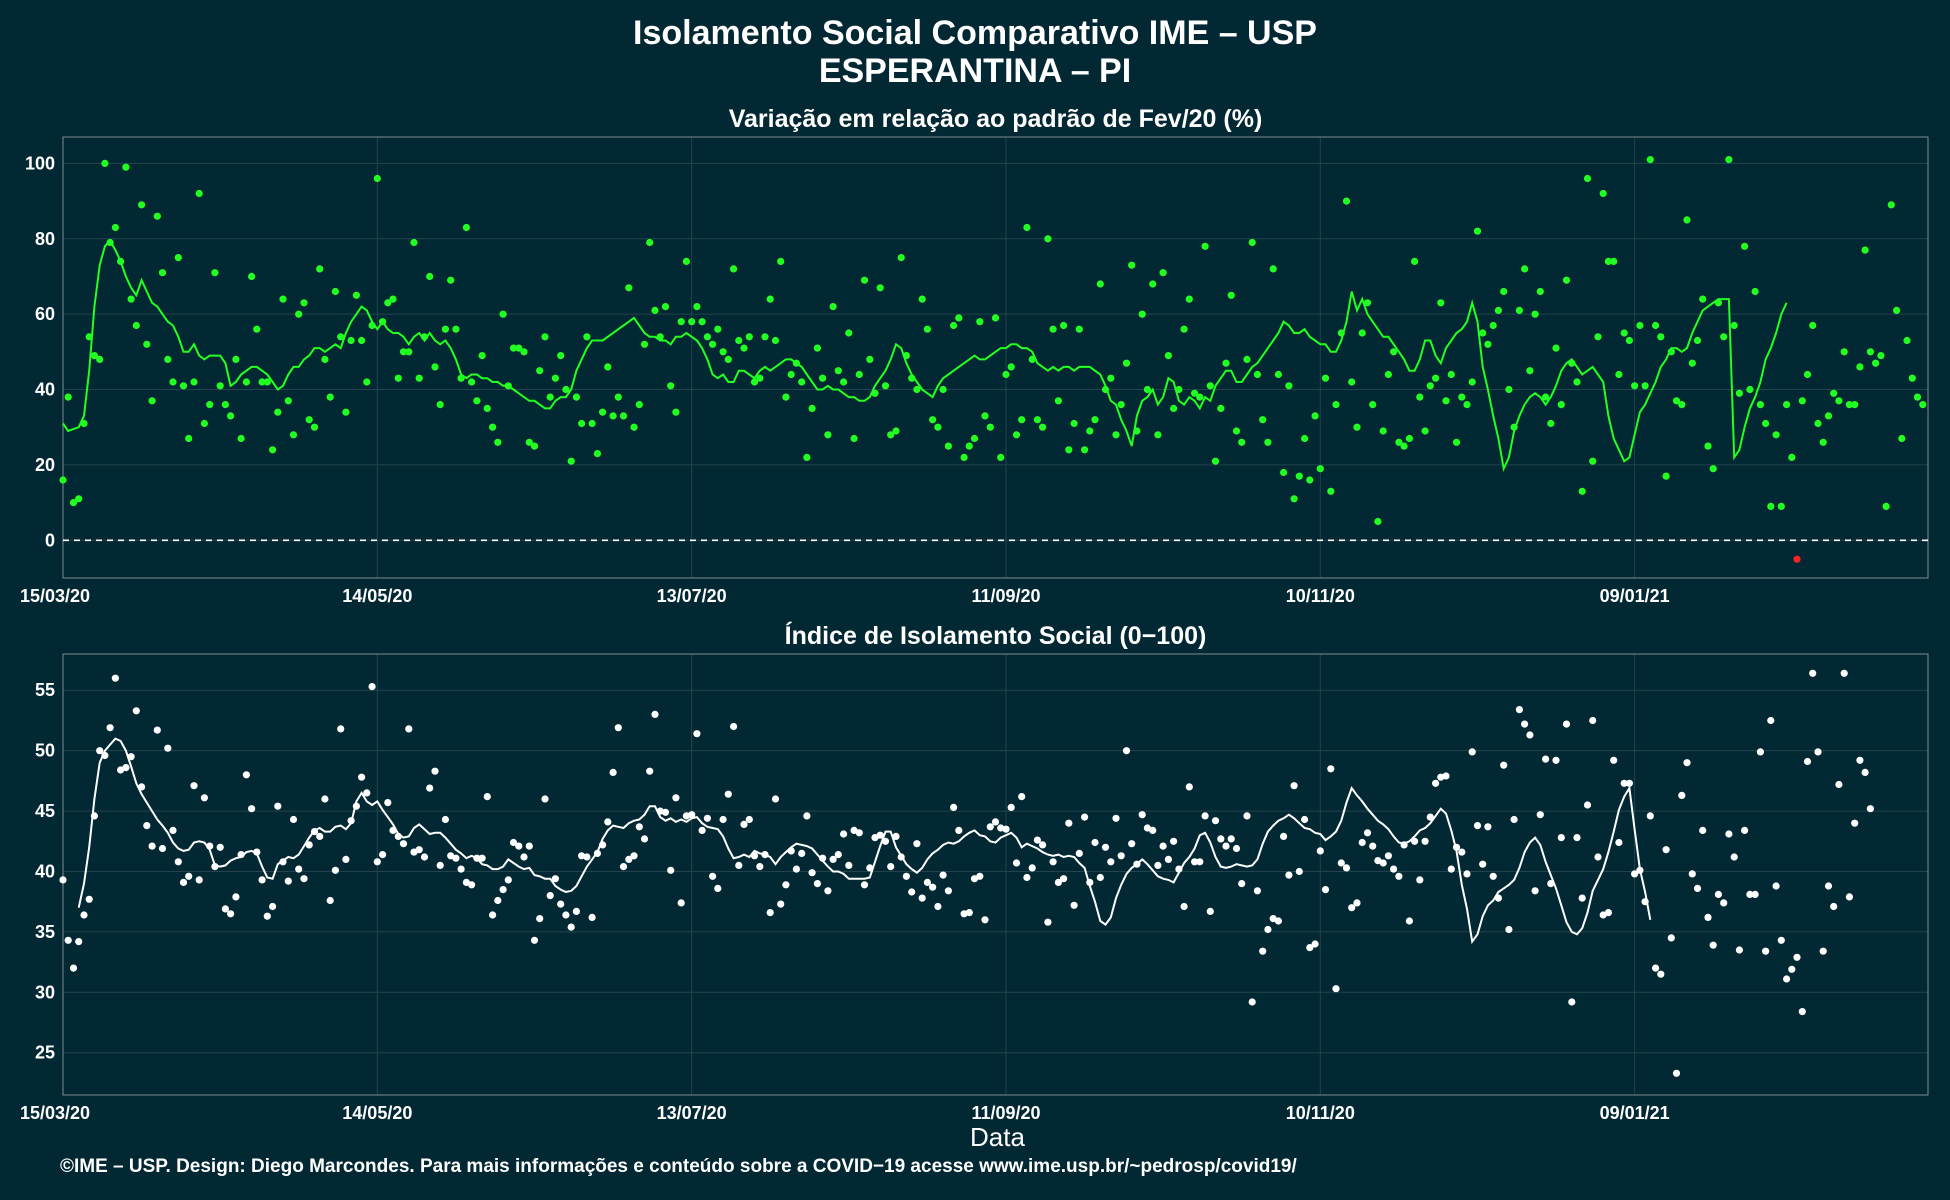 The width and height of the screenshot is (1950, 1200). I want to click on x-tick-label: 15/03/20, so click(55, 596).